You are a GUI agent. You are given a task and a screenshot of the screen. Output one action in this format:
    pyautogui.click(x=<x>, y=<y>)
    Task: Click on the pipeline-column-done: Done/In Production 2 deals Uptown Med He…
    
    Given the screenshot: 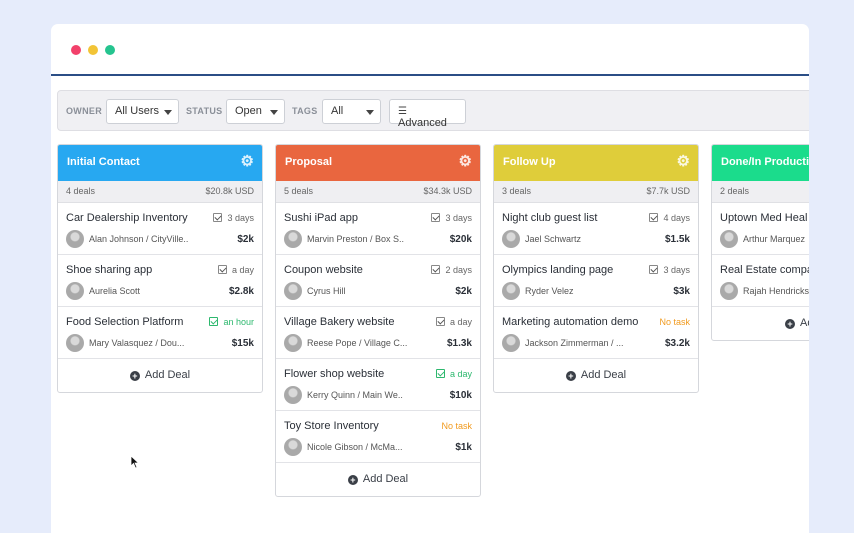 What is the action you would take?
    pyautogui.click(x=760, y=242)
    